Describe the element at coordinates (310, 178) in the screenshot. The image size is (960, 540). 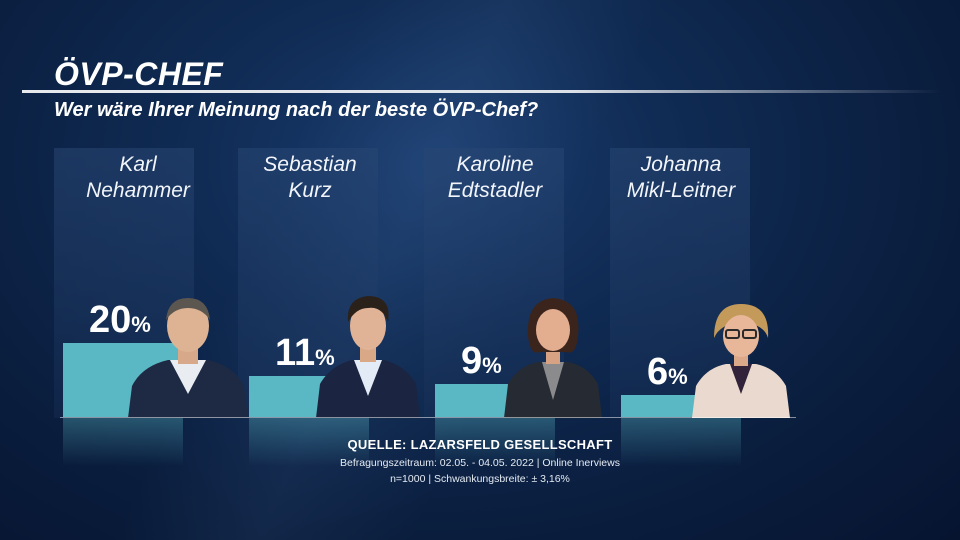
I see `candidate-name-2: Sebastian Kurz` at that location.